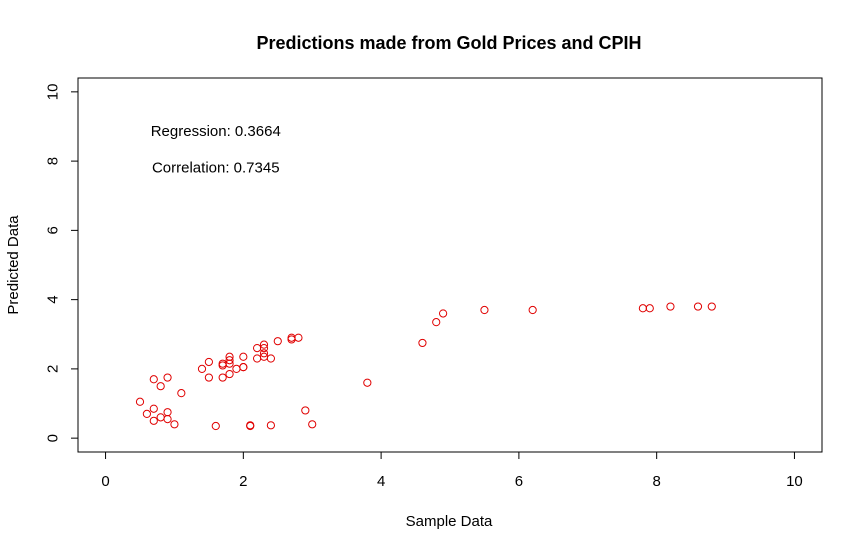 The height and width of the screenshot is (550, 862). Describe the element at coordinates (53, 161) in the screenshot. I see `y-tick-label: 8` at that location.